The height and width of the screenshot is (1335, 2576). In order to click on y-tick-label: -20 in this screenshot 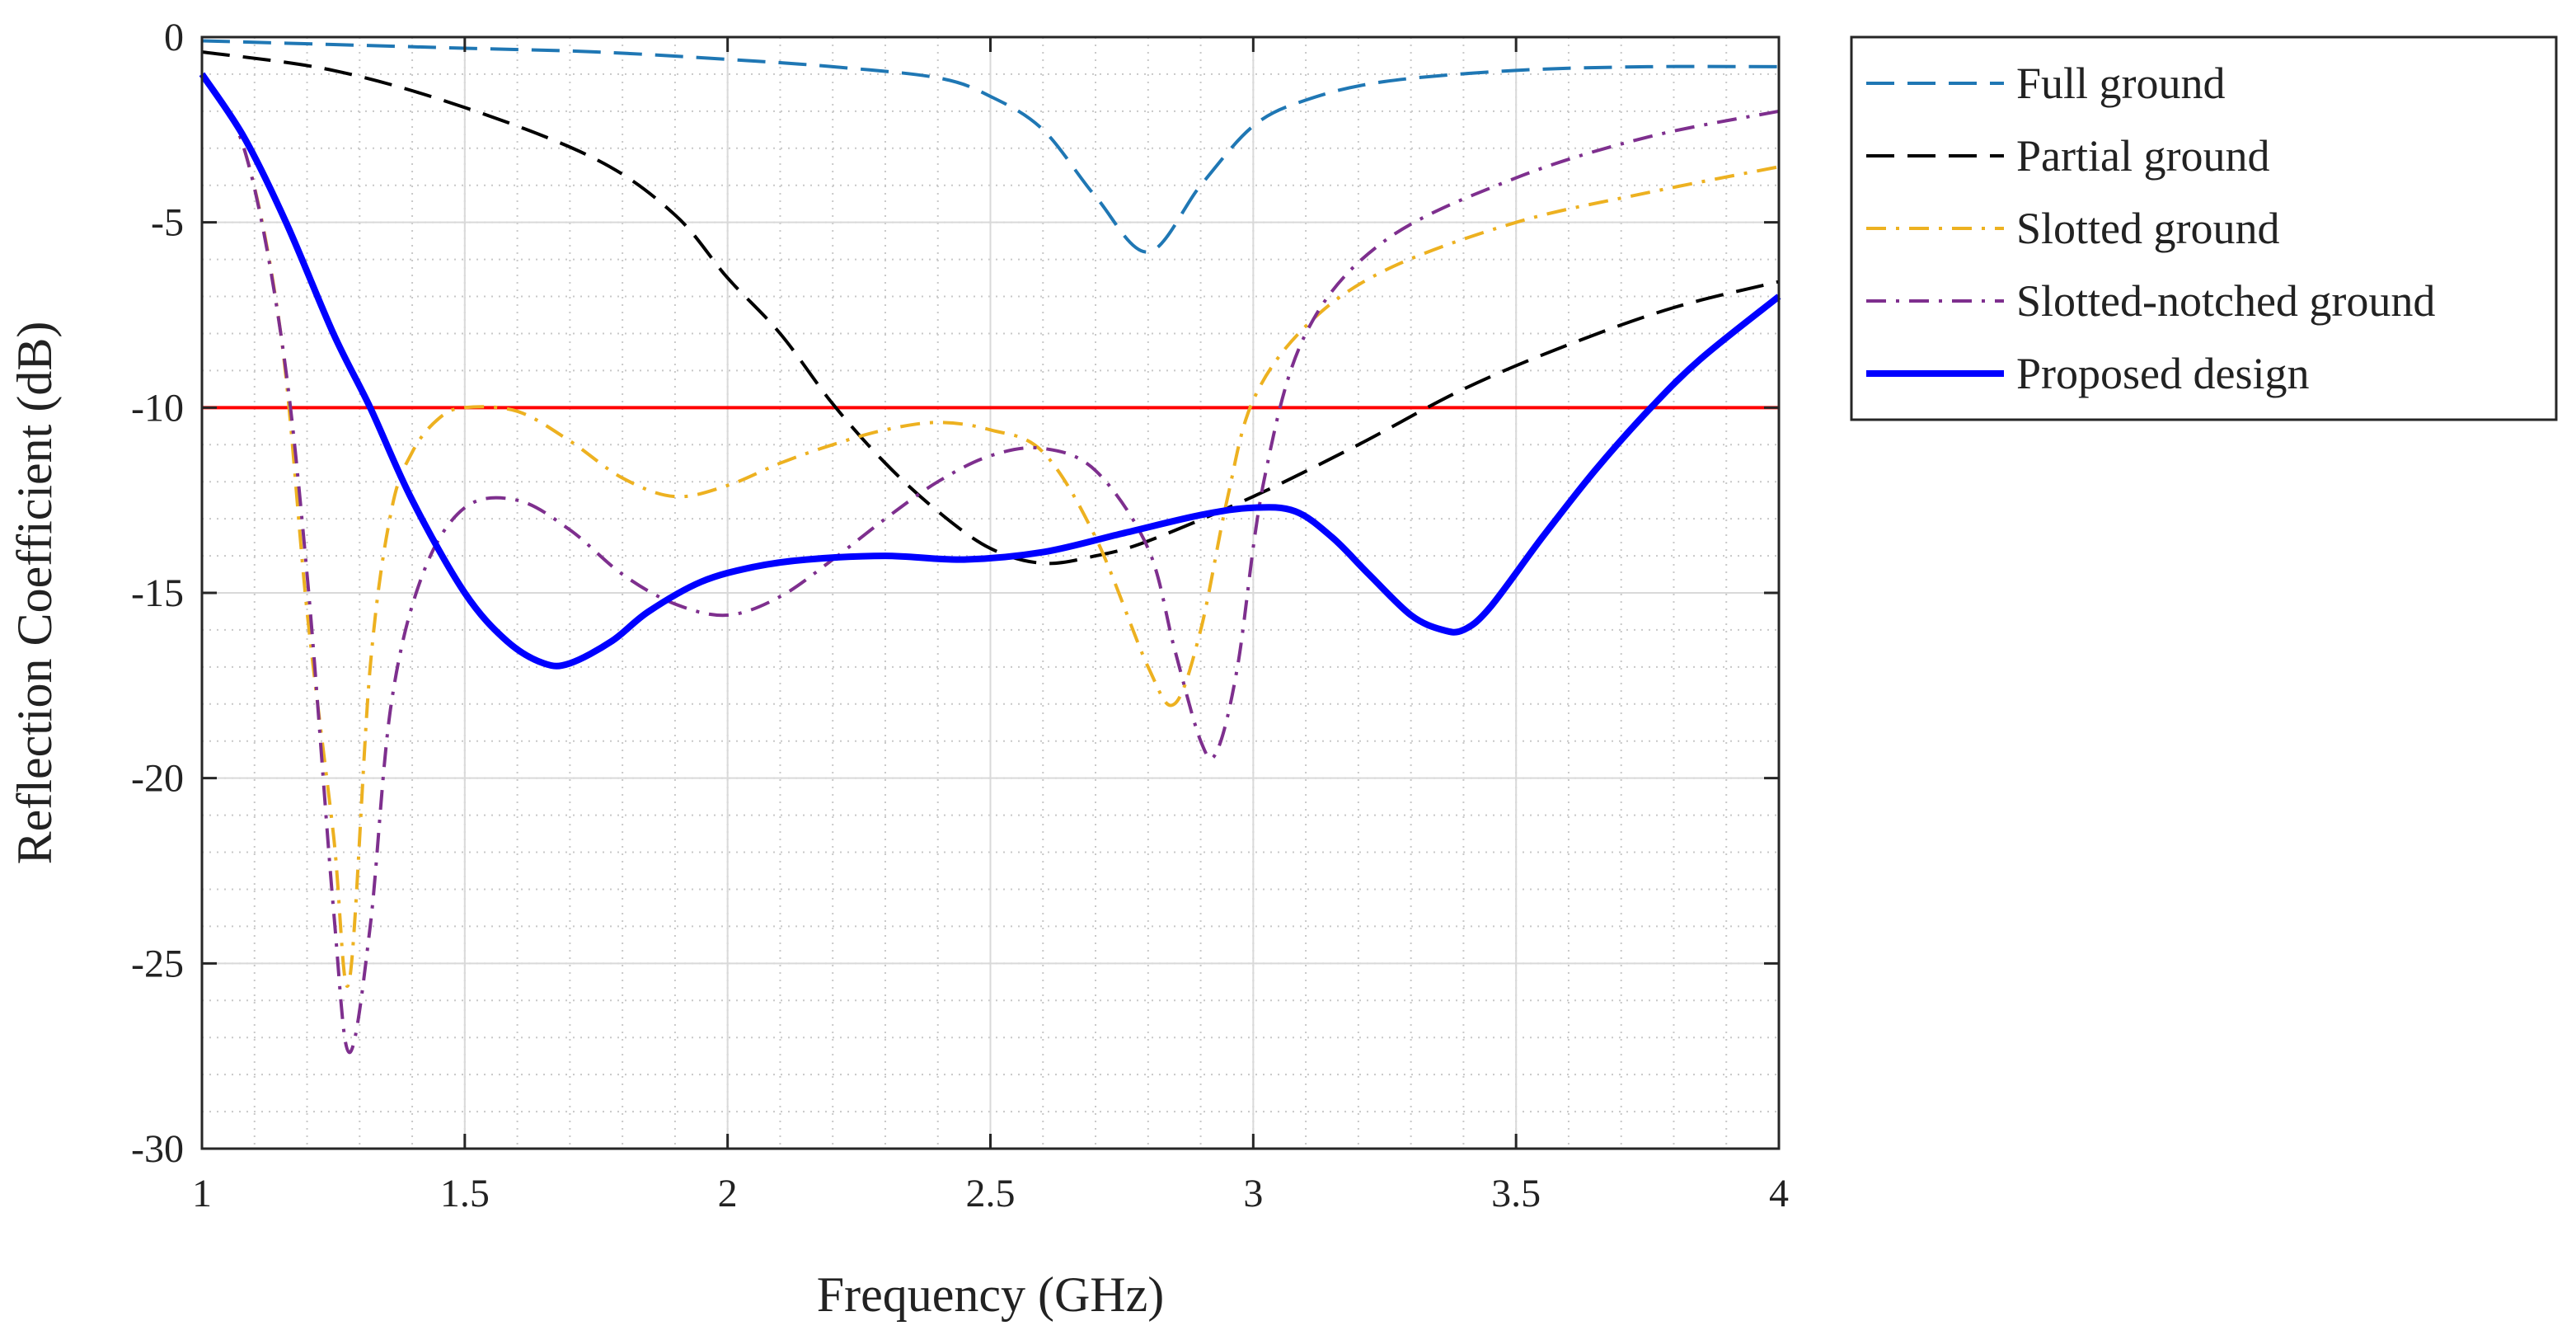, I will do `click(158, 779)`.